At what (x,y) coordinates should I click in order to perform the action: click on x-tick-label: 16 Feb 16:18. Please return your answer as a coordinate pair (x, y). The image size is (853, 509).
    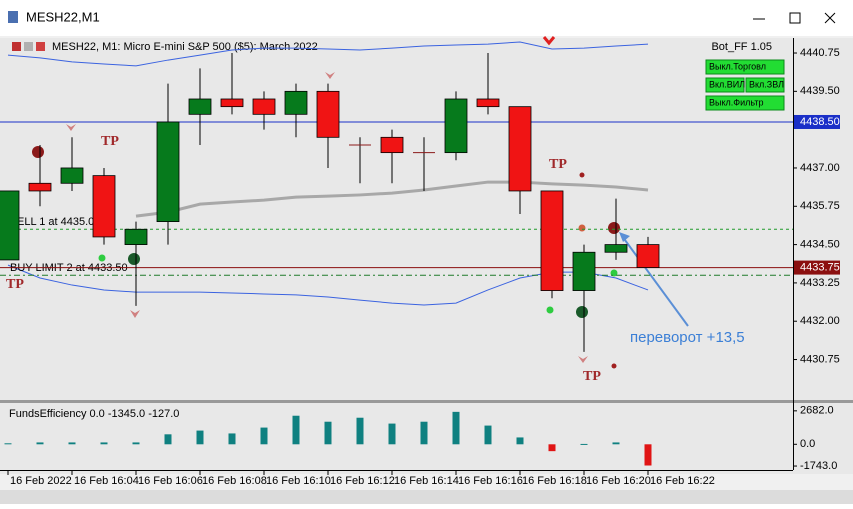
    Looking at the image, I should click on (554, 481).